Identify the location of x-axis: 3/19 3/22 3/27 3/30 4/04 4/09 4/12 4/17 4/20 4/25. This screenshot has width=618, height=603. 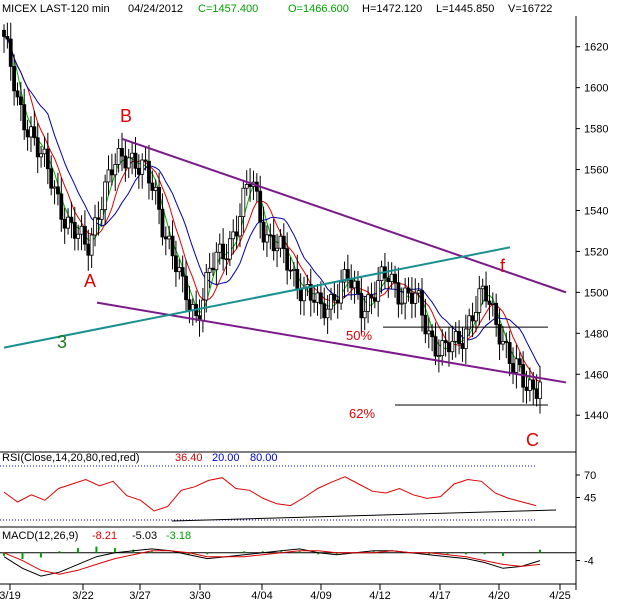
(285, 593).